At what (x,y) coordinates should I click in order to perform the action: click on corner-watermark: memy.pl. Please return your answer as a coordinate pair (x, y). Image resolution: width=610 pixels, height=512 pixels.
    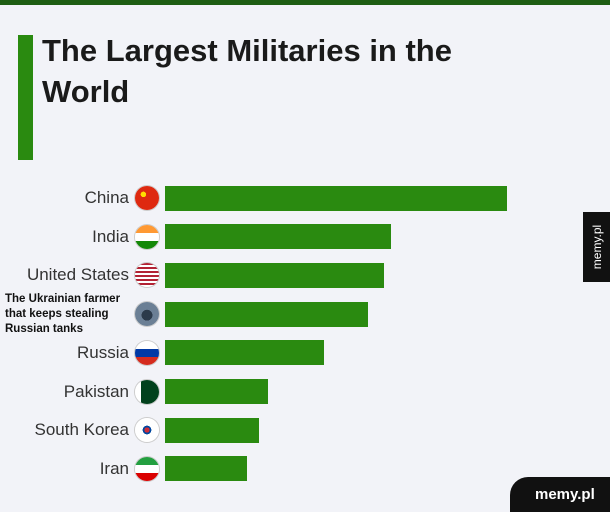
    Looking at the image, I should click on (560, 494).